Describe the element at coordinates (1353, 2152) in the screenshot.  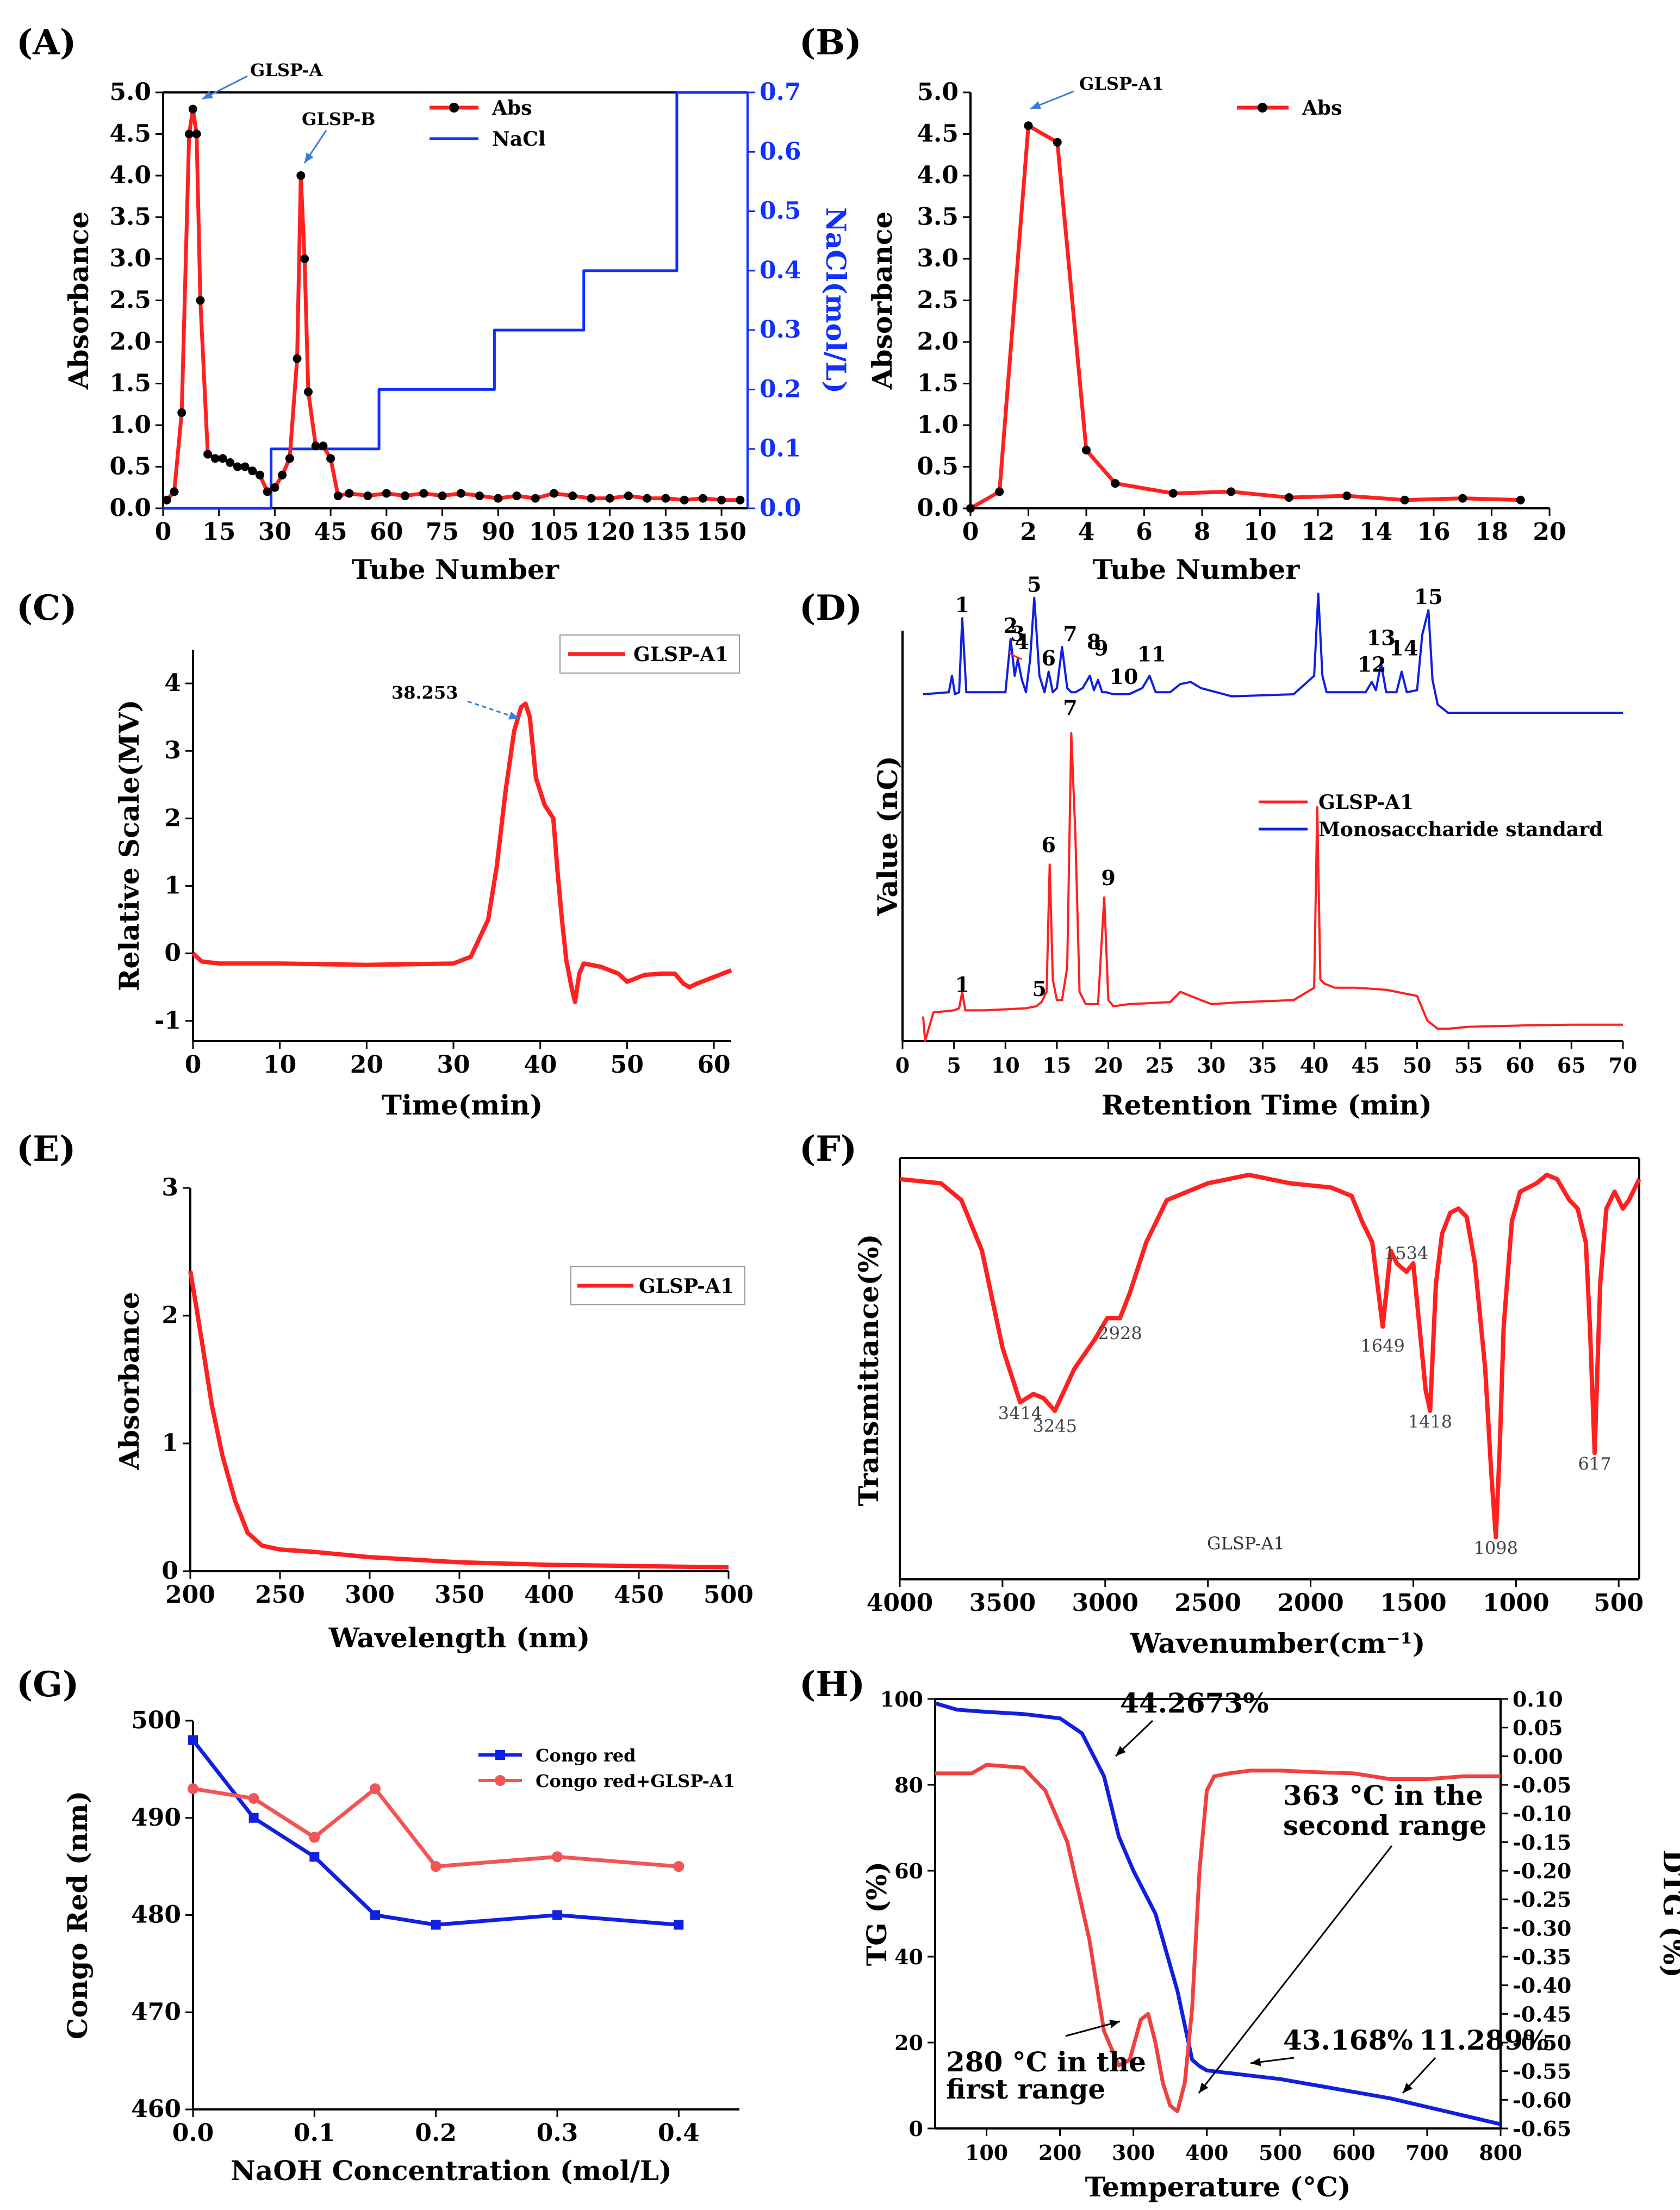
I see `x-tick-label: 600` at that location.